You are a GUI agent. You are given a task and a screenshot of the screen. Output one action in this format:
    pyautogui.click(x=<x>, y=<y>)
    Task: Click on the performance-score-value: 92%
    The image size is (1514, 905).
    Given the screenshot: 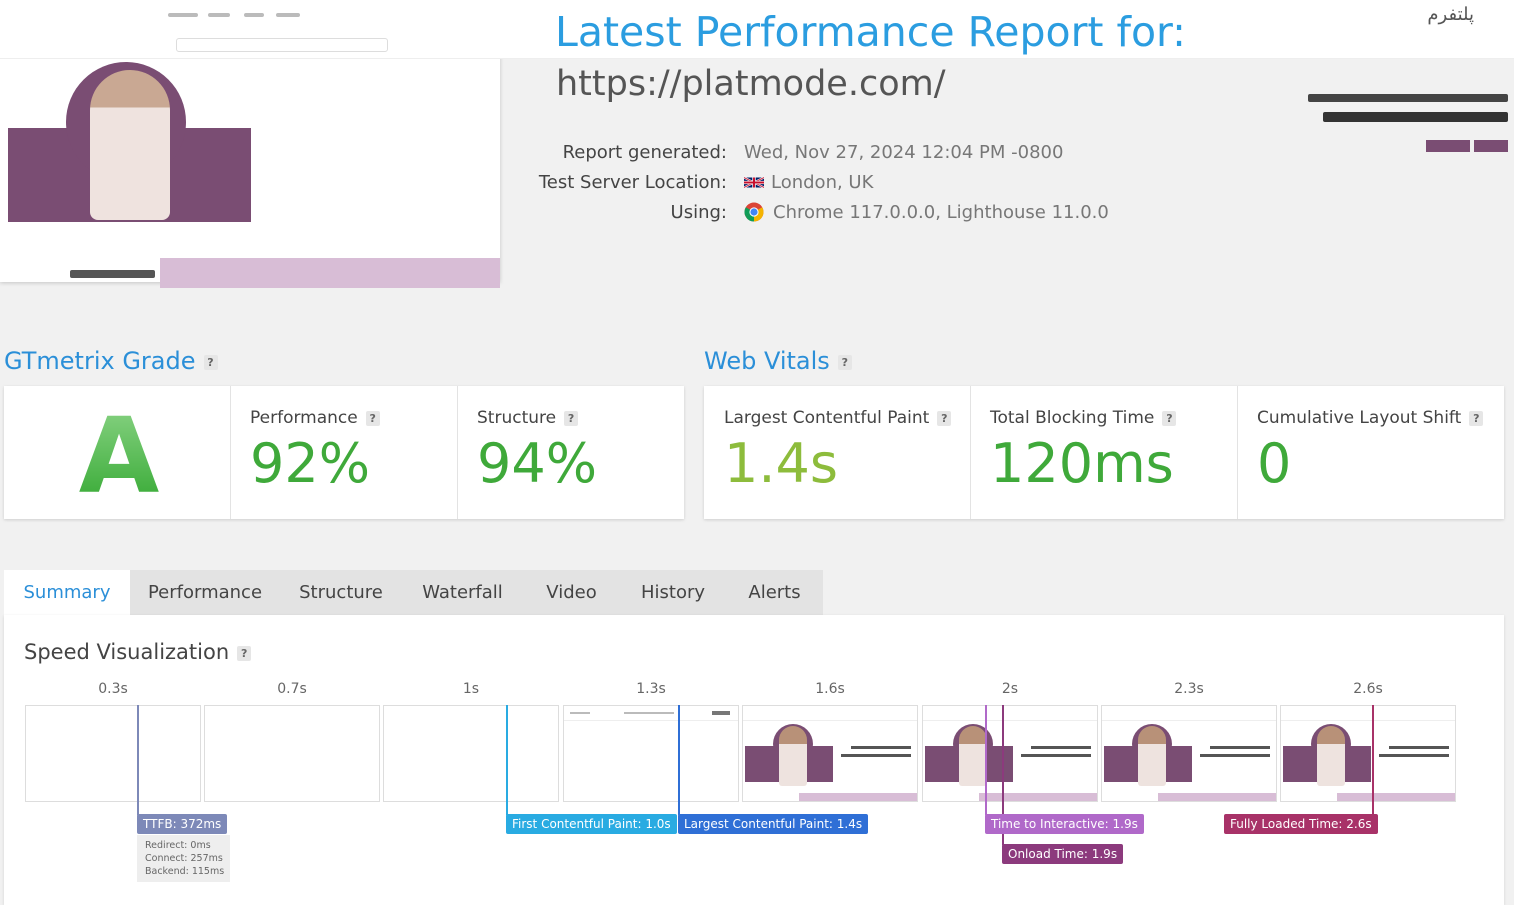 What is the action you would take?
    pyautogui.click(x=310, y=463)
    